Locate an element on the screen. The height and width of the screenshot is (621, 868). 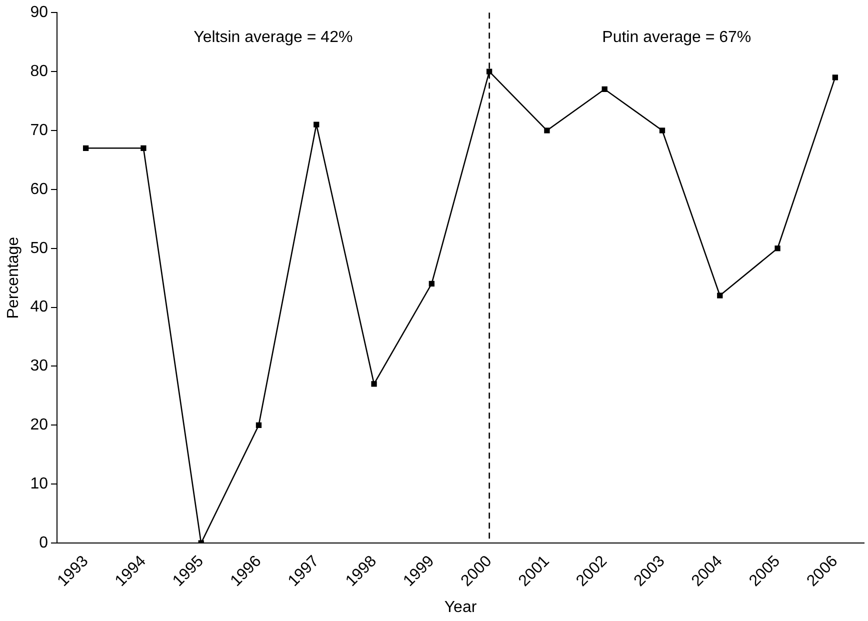
y-tick-label: 0 is located at coordinates (43, 543).